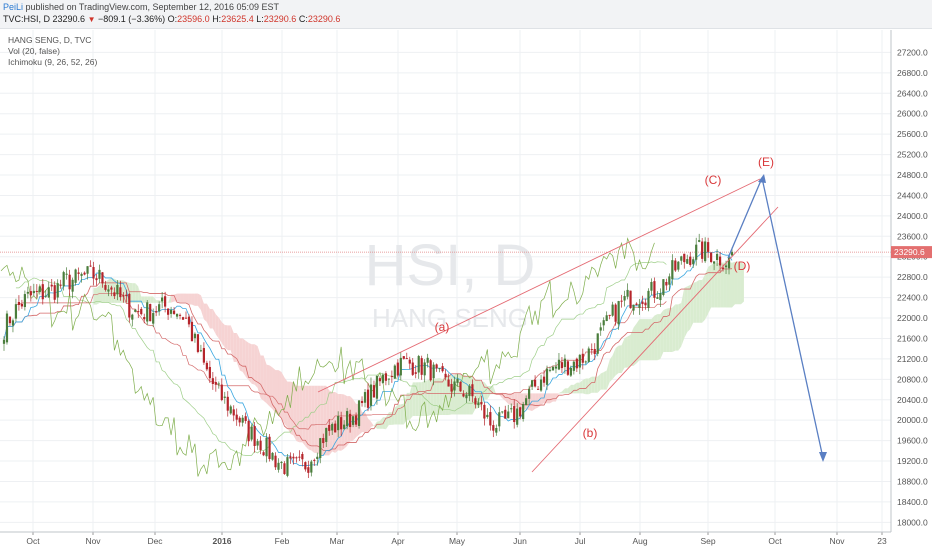  Describe the element at coordinates (132, 19) in the screenshot. I see `price-change: −809.1 (−3.36%)` at that location.